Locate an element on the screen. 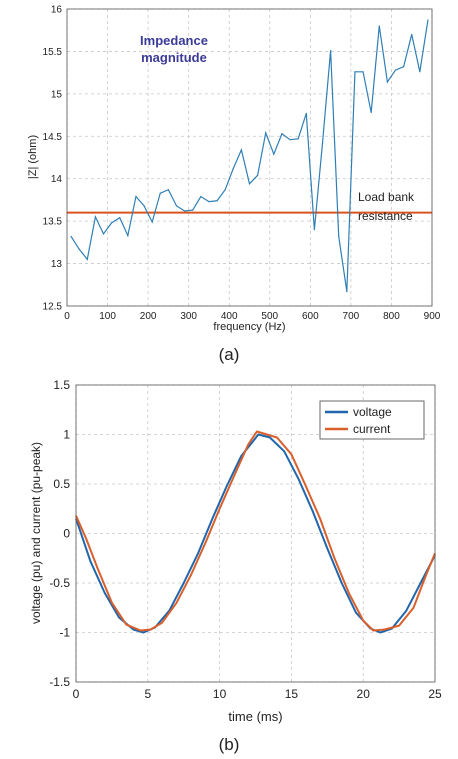 Image resolution: width=458 pixels, height=759 pixels. y-tick-label: 15 is located at coordinates (57, 94).